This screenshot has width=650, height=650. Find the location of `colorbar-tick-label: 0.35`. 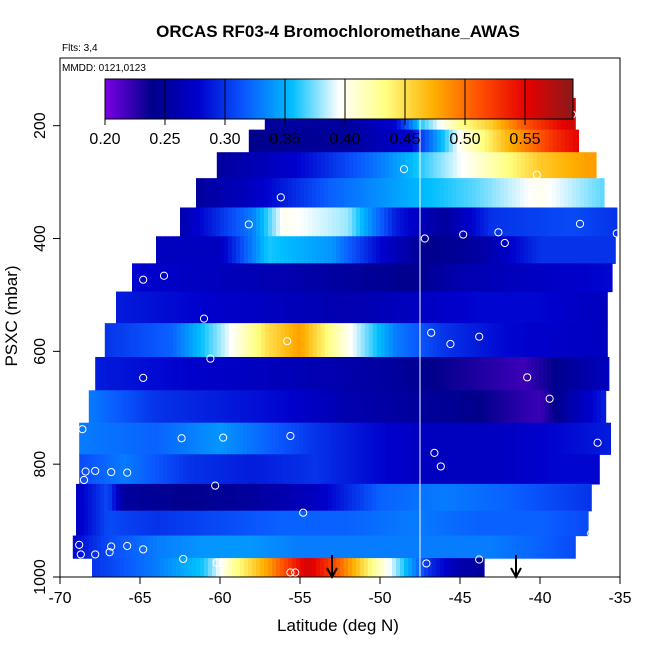

colorbar-tick-label: 0.35 is located at coordinates (284, 139).